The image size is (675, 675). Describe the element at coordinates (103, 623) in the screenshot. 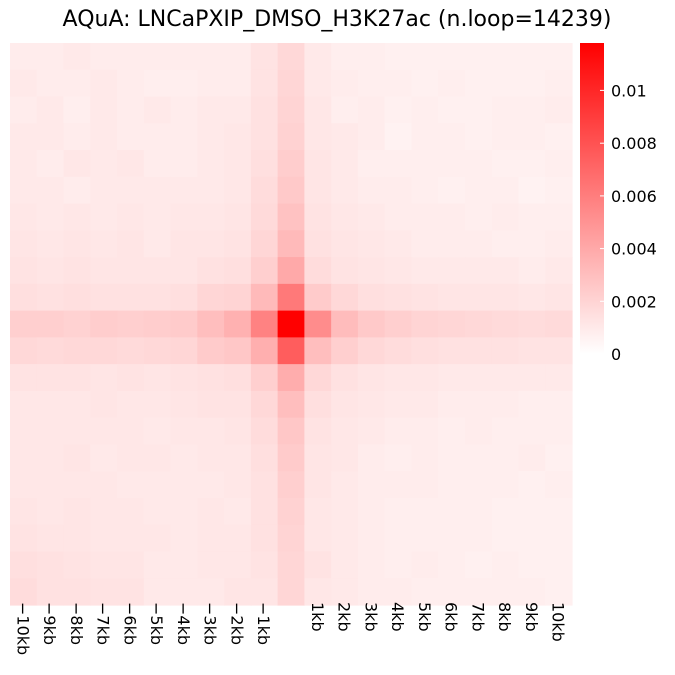

I see `x-tick-label: −7kb` at that location.